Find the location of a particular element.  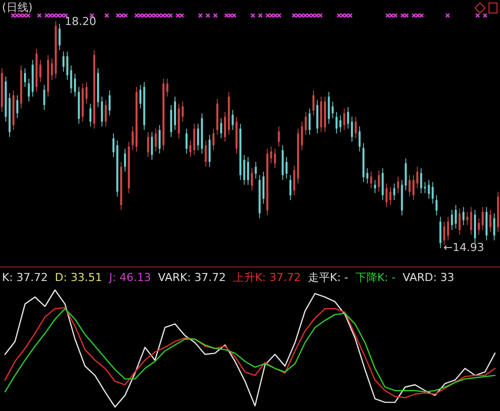

text: 走平K: - is located at coordinates (328, 277).